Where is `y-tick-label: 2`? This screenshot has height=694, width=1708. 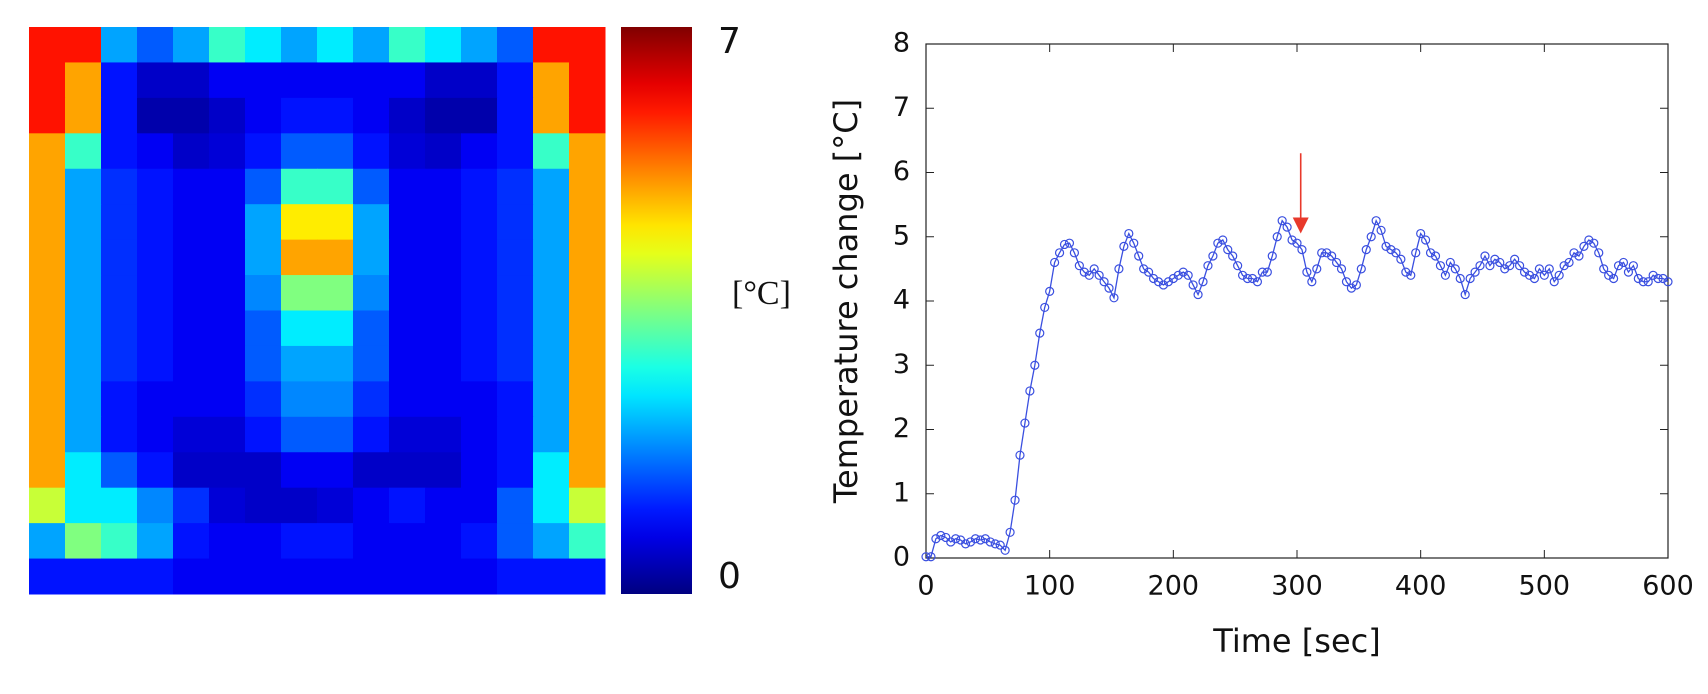
y-tick-label: 2 is located at coordinates (901, 428).